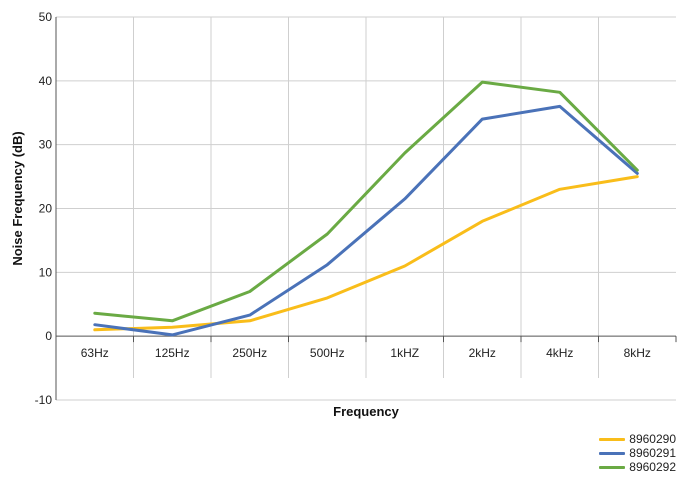  I want to click on x-tick-label: 63Hz, so click(95, 353).